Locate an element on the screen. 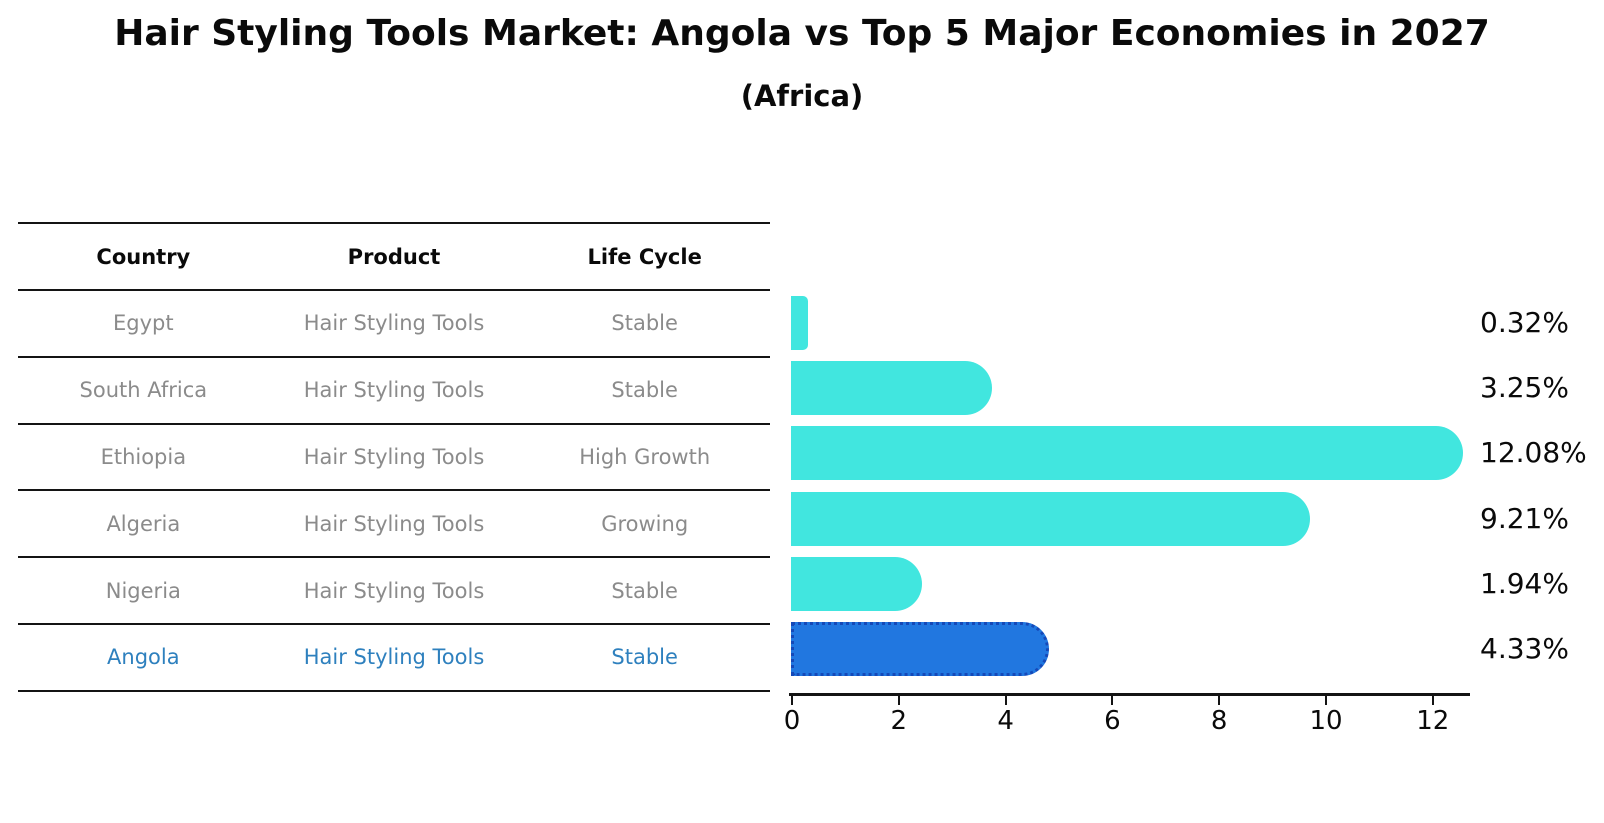  table-row: Angola Hair Styling Tools Stable is located at coordinates (394, 658).